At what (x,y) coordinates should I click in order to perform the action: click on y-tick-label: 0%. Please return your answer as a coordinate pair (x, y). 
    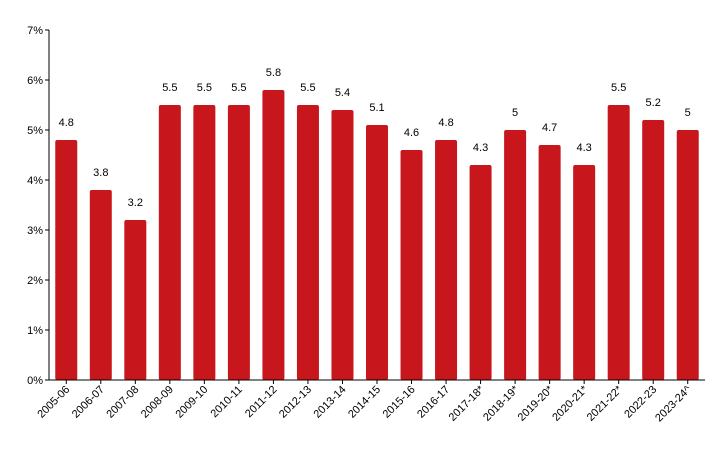
    Looking at the image, I should click on (35, 381).